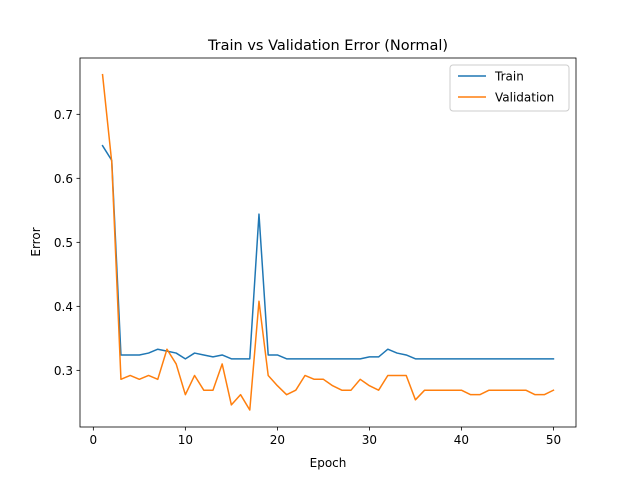  I want to click on chart-title: Train vs Validation Error (Normal), so click(327, 46).